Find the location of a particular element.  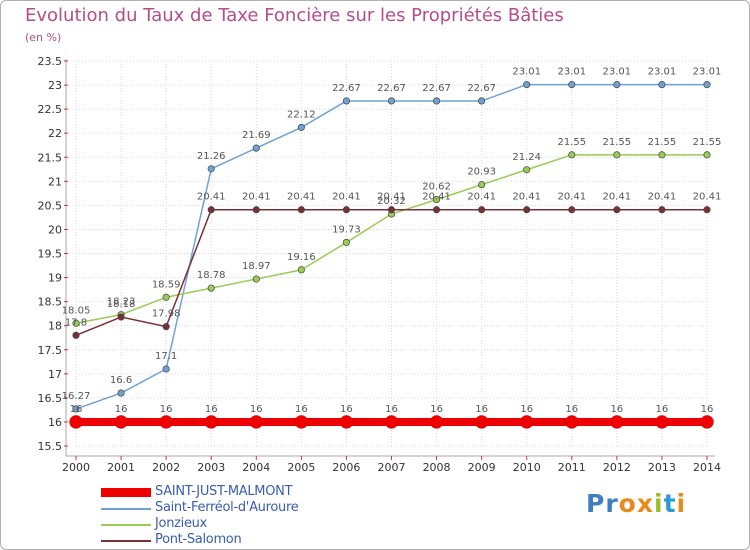

x-tick-label: 2007 is located at coordinates (392, 467).